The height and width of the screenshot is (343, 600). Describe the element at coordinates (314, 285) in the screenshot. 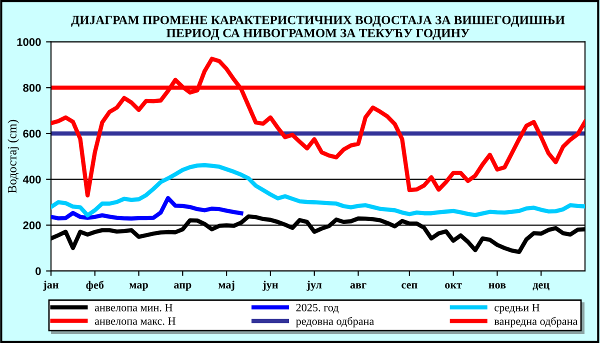

I see `x-tick-label: јул` at that location.